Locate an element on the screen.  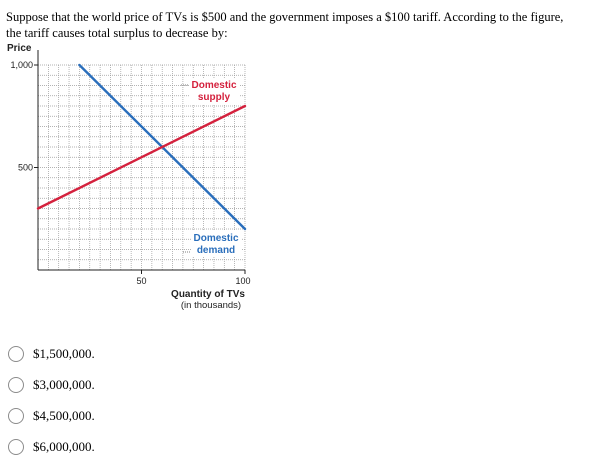
option-1: $1,500,000. is located at coordinates (51, 353).